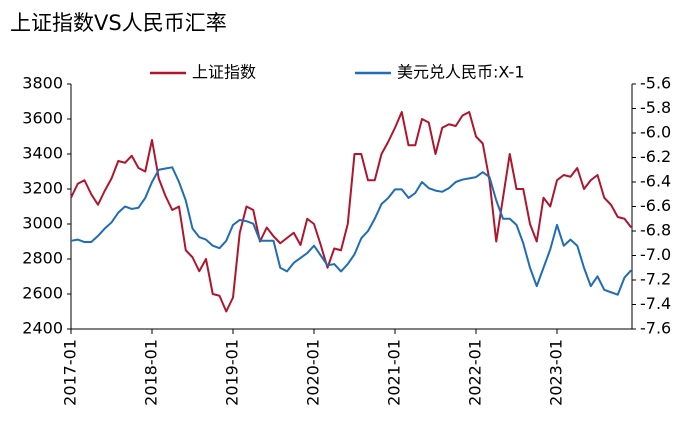  Describe the element at coordinates (655, 132) in the screenshot. I see `y2-tick-label: -6.0` at that location.